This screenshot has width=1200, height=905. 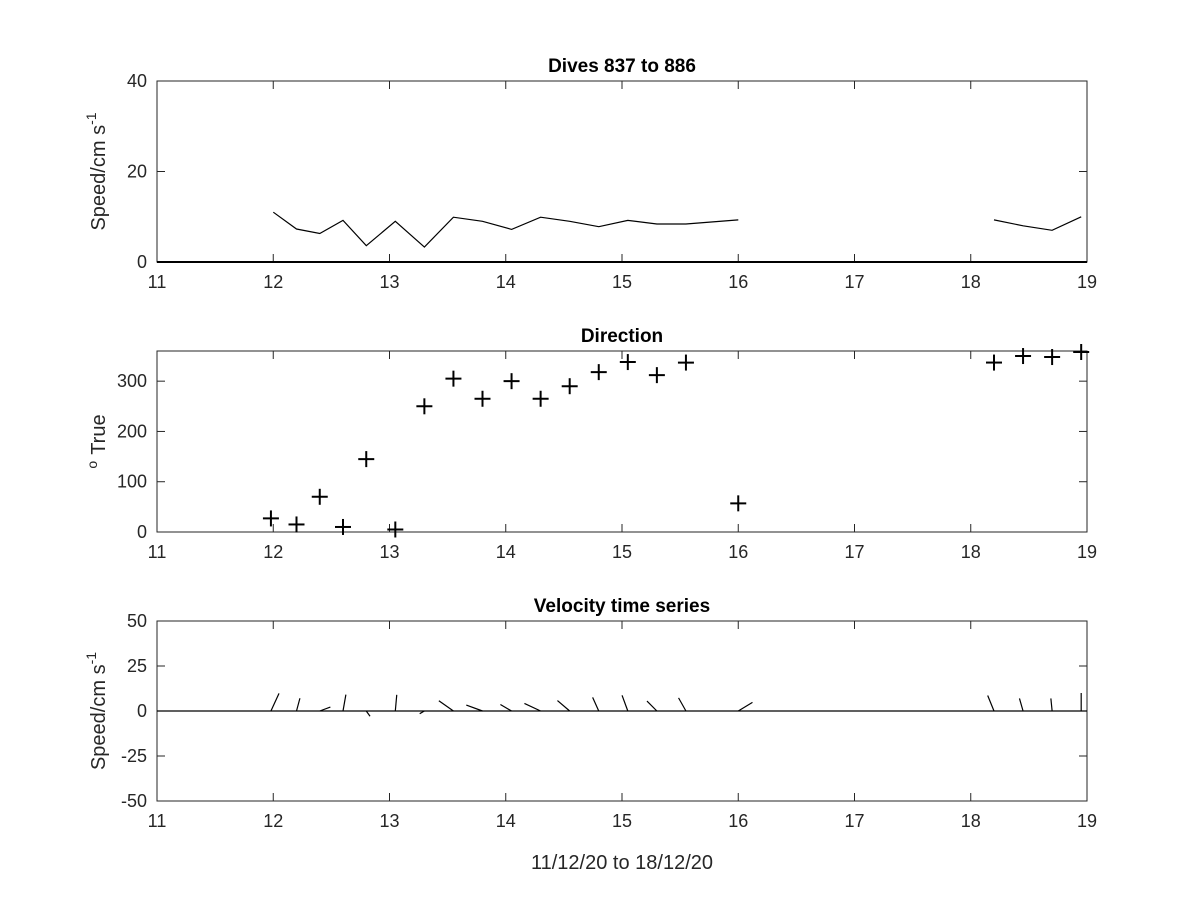 I want to click on y-tick-label: 50, so click(x=137, y=621).